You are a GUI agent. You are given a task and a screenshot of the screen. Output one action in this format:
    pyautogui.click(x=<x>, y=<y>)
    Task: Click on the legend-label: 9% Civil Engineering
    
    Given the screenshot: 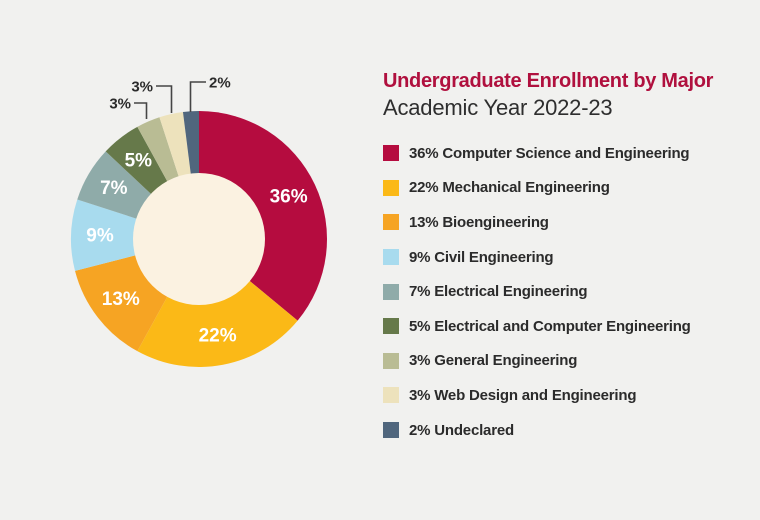 What is the action you would take?
    pyautogui.click(x=481, y=257)
    